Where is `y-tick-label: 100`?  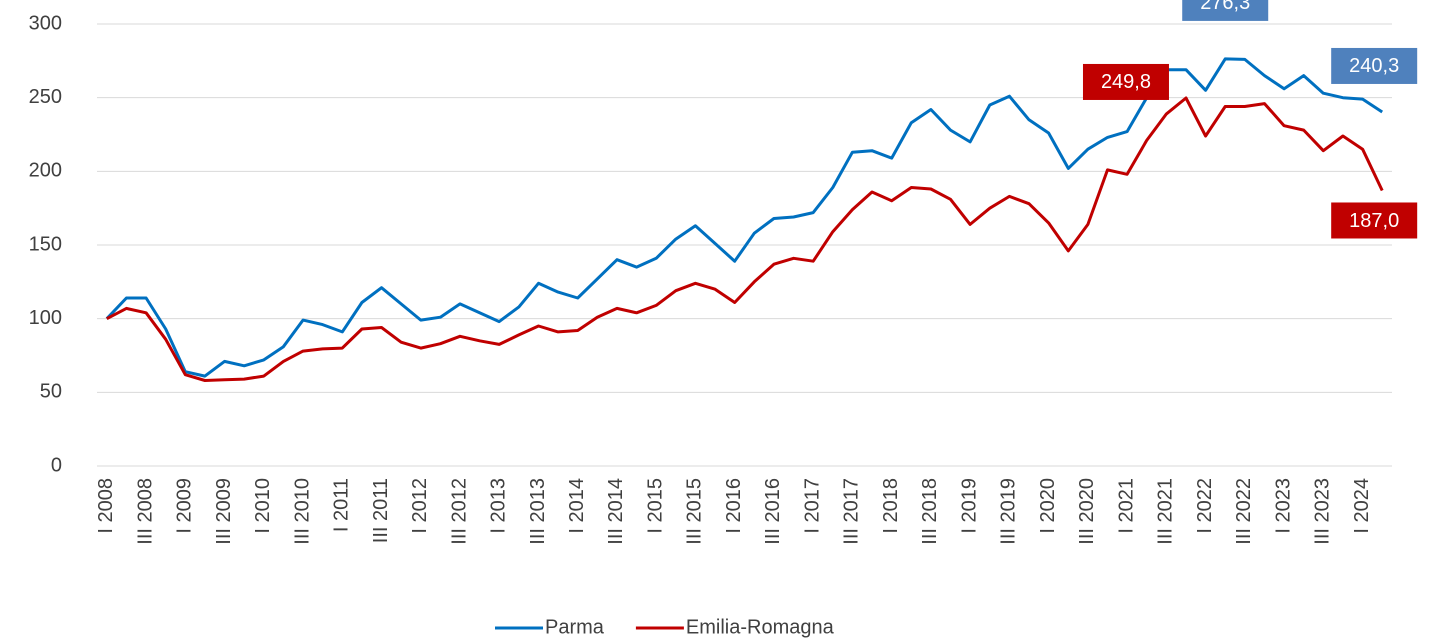
y-tick-label: 100 is located at coordinates (45, 318).